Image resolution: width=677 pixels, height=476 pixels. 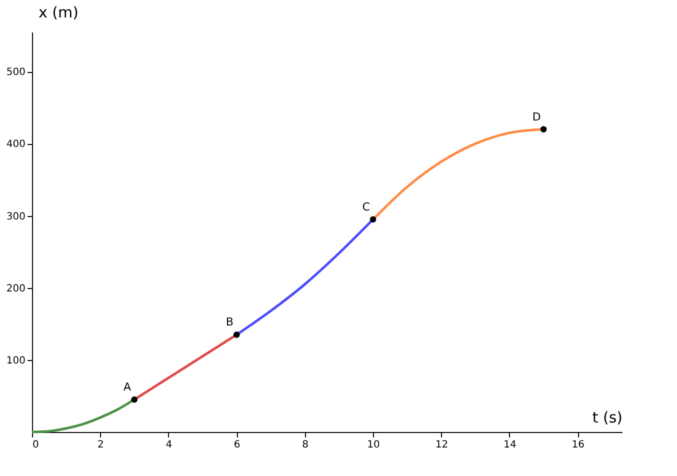 I want to click on x-tick-label: 2, so click(x=101, y=445).